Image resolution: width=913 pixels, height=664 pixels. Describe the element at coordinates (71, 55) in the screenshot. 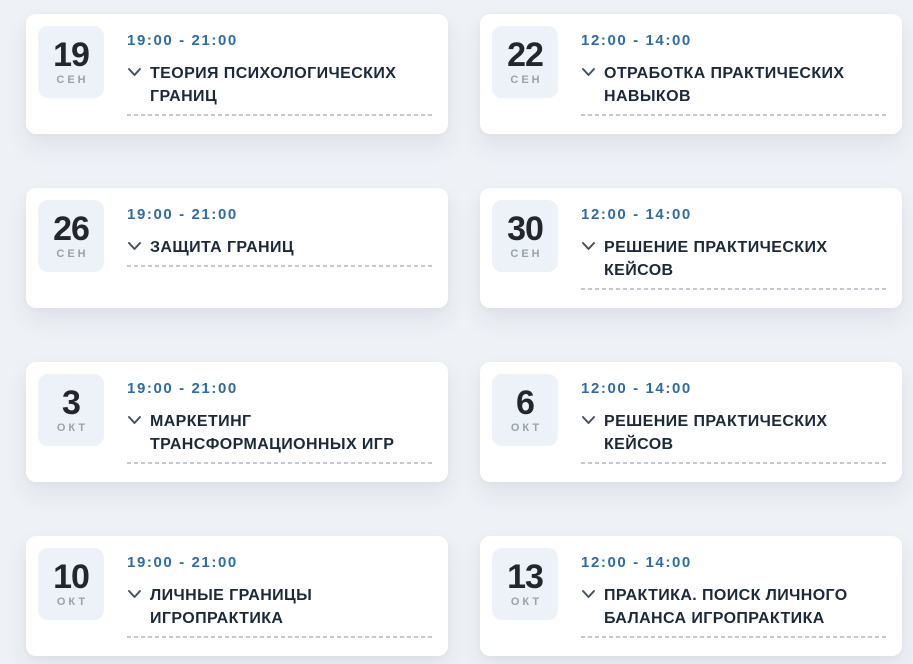

I see `date-day: 19` at that location.